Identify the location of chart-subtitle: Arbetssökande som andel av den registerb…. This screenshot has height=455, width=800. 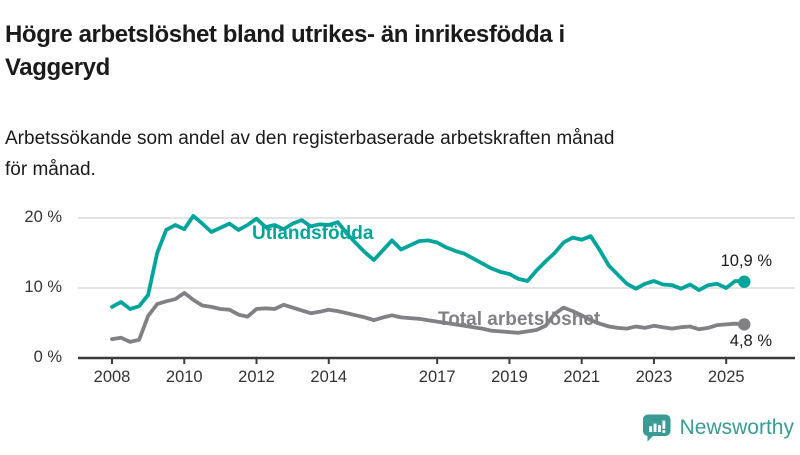
(400, 154).